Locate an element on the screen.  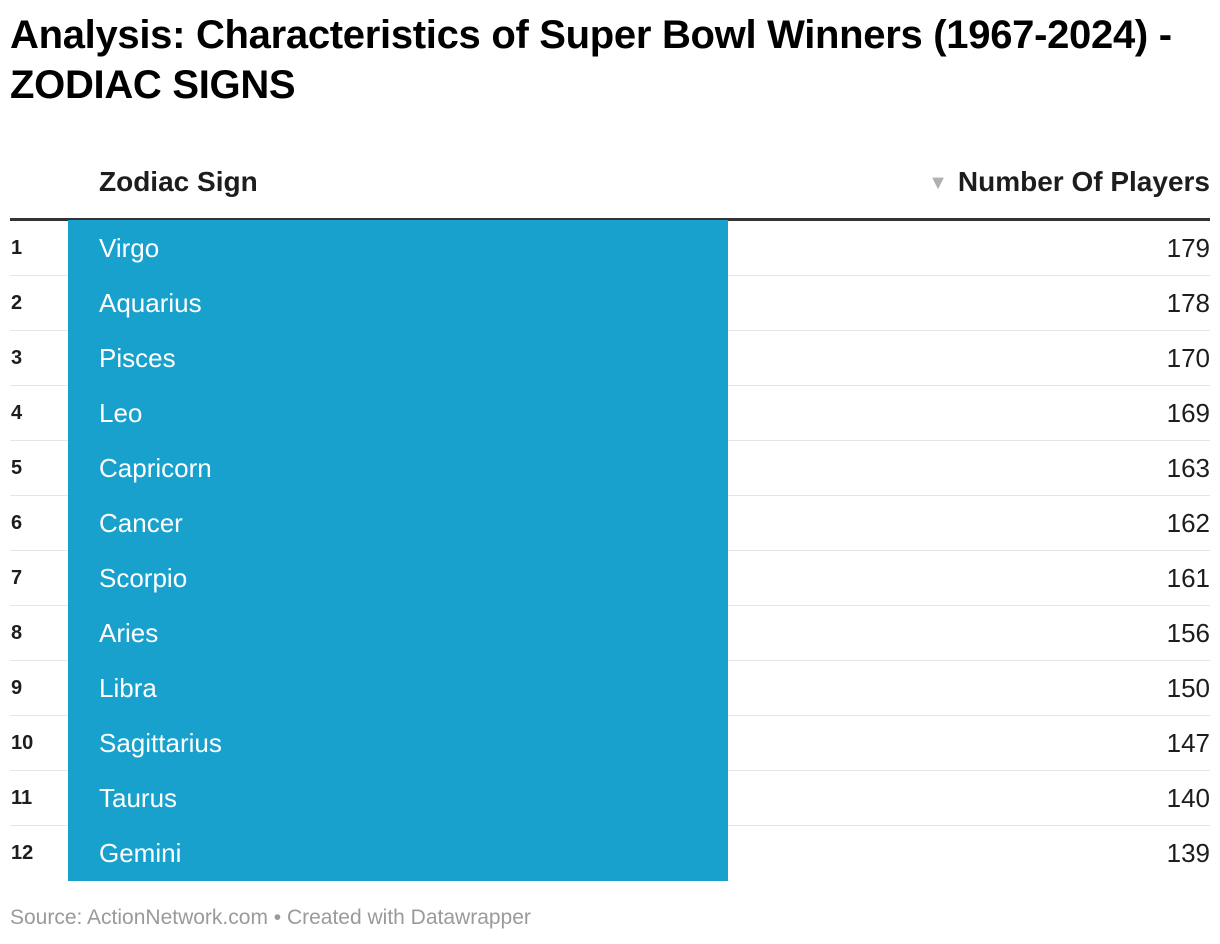
zodiac-sign-cell: Libra is located at coordinates (128, 688).